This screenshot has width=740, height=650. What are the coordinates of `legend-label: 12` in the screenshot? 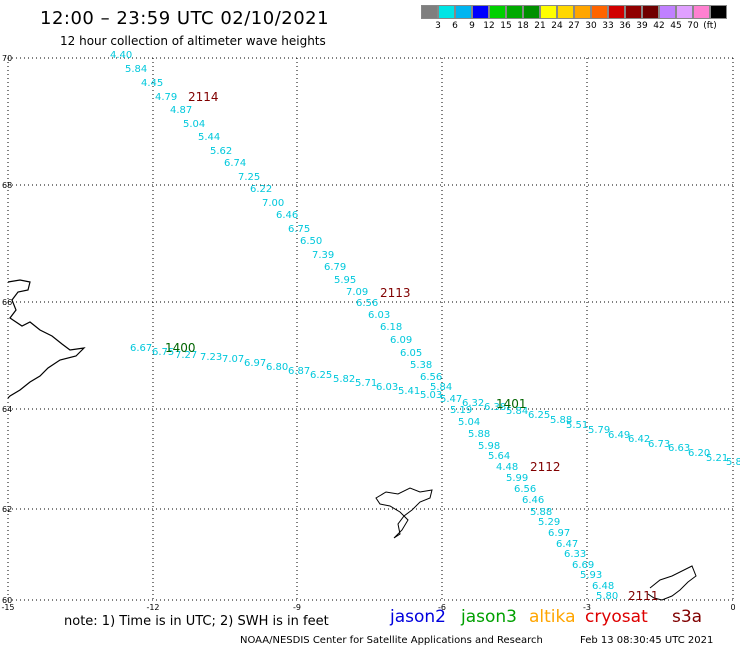 It's located at (489, 26).